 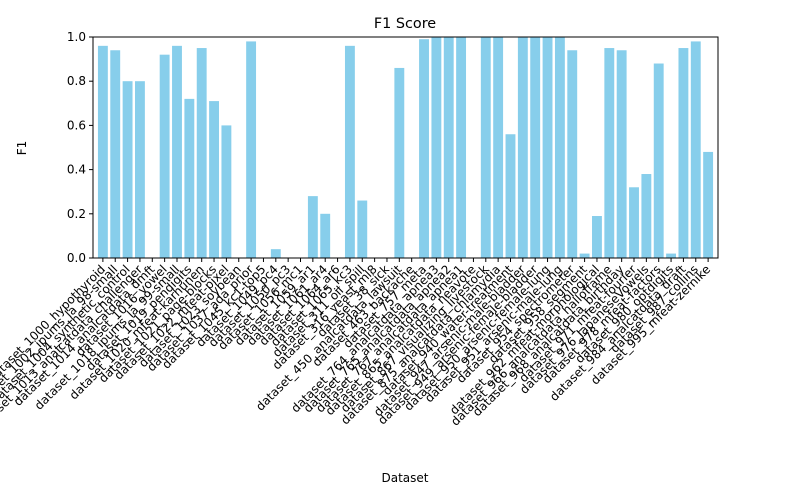 What do you see at coordinates (405, 24) in the screenshot?
I see `chart-title: F1 Score` at bounding box center [405, 24].